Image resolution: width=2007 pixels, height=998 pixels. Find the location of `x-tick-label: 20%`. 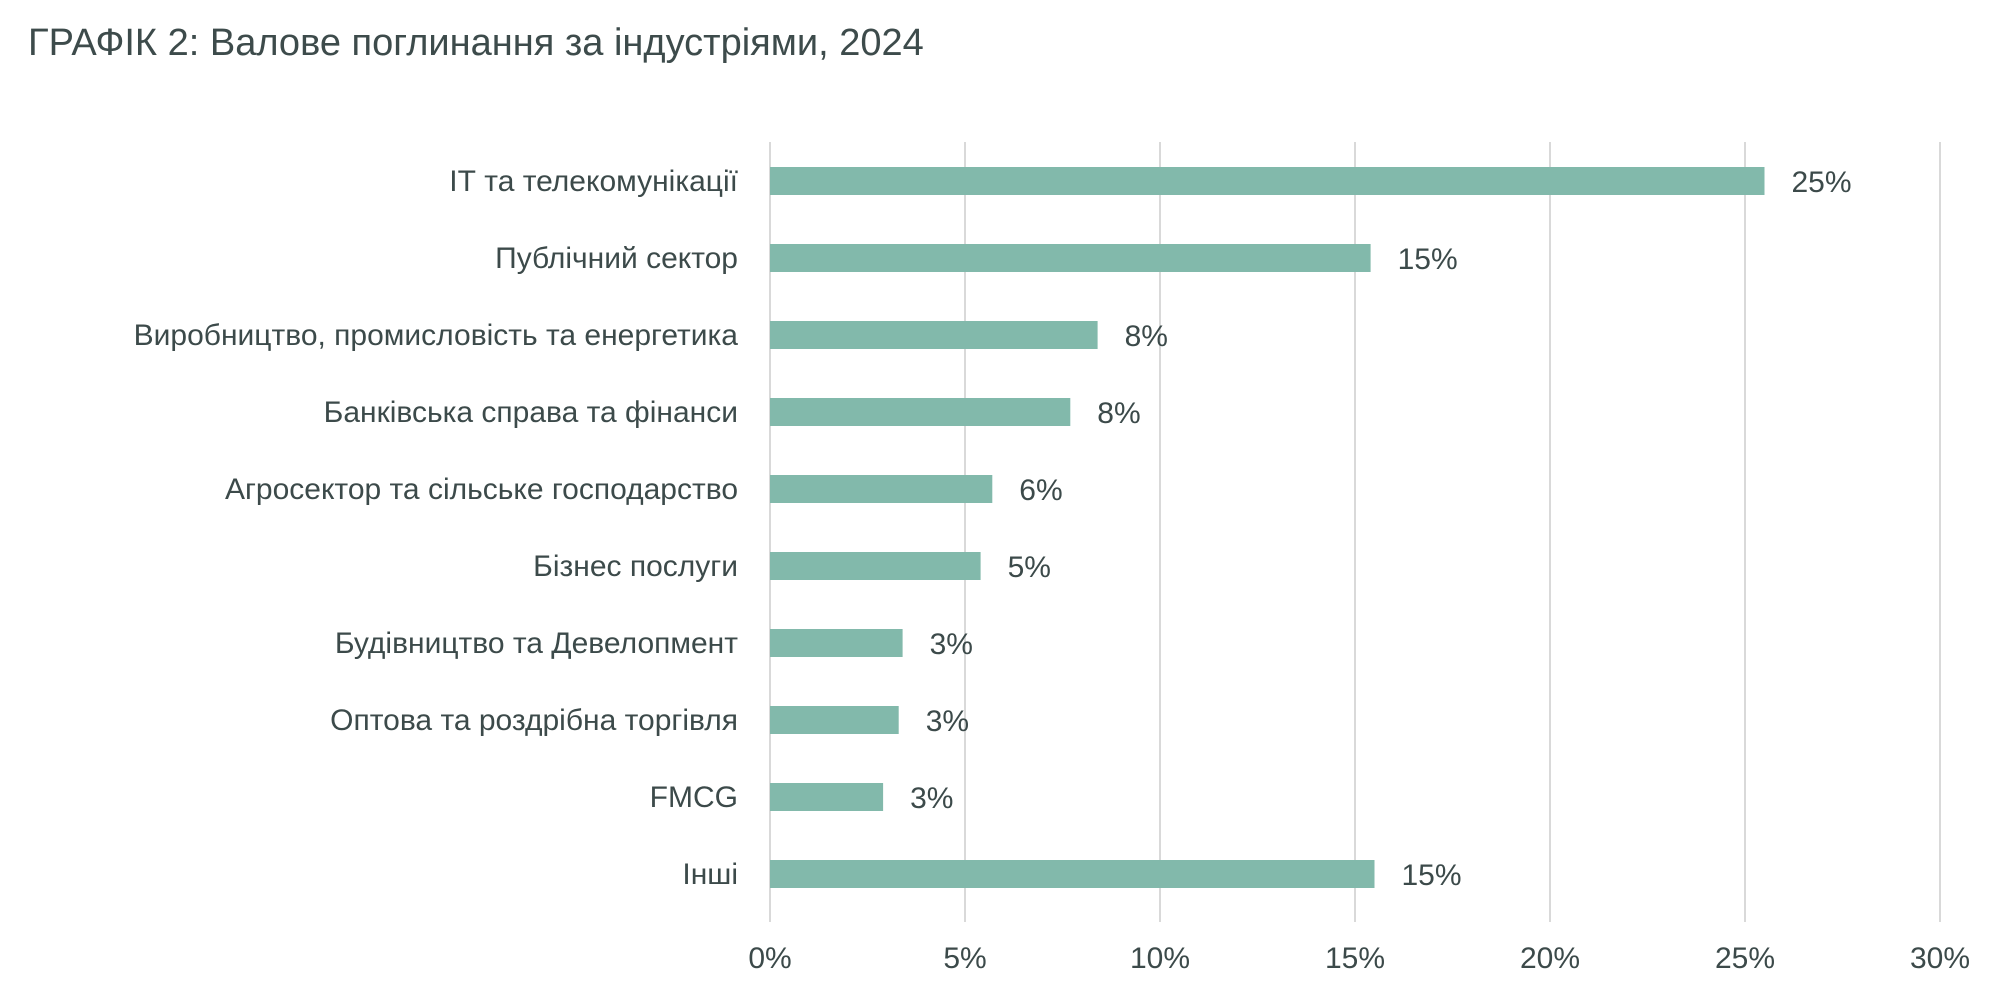

x-tick-label: 20% is located at coordinates (1550, 958).